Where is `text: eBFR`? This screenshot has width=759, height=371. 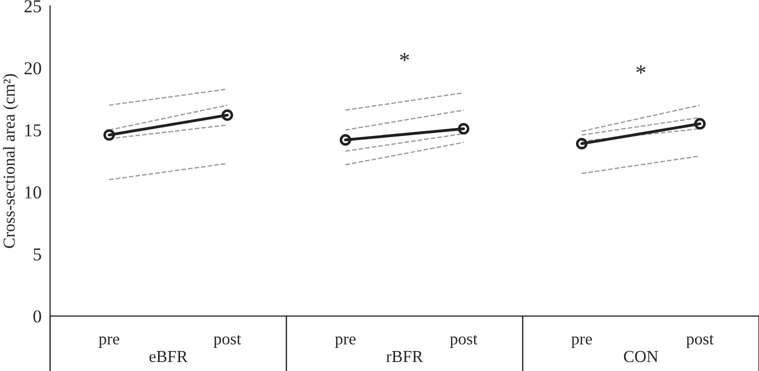 text: eBFR is located at coordinates (168, 356).